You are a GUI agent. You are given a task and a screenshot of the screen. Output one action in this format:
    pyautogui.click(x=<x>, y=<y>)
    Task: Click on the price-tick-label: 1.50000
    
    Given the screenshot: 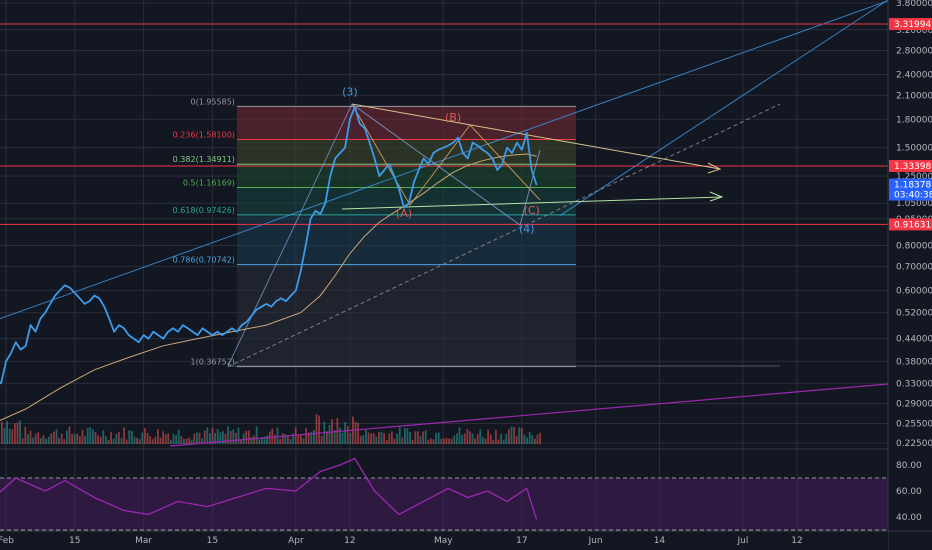 What is the action you would take?
    pyautogui.click(x=914, y=149)
    